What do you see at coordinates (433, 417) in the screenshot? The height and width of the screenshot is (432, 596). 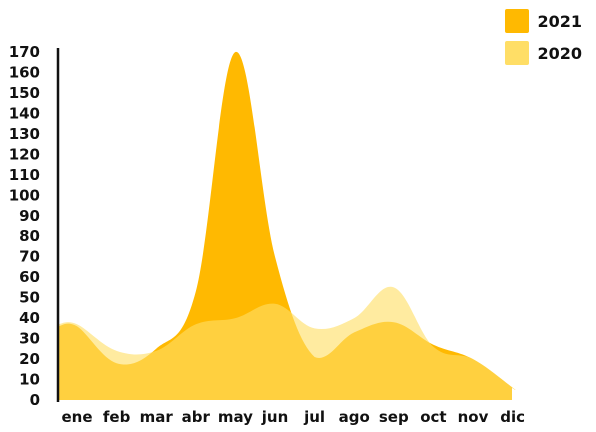 I see `x-tick-label: oct` at bounding box center [433, 417].